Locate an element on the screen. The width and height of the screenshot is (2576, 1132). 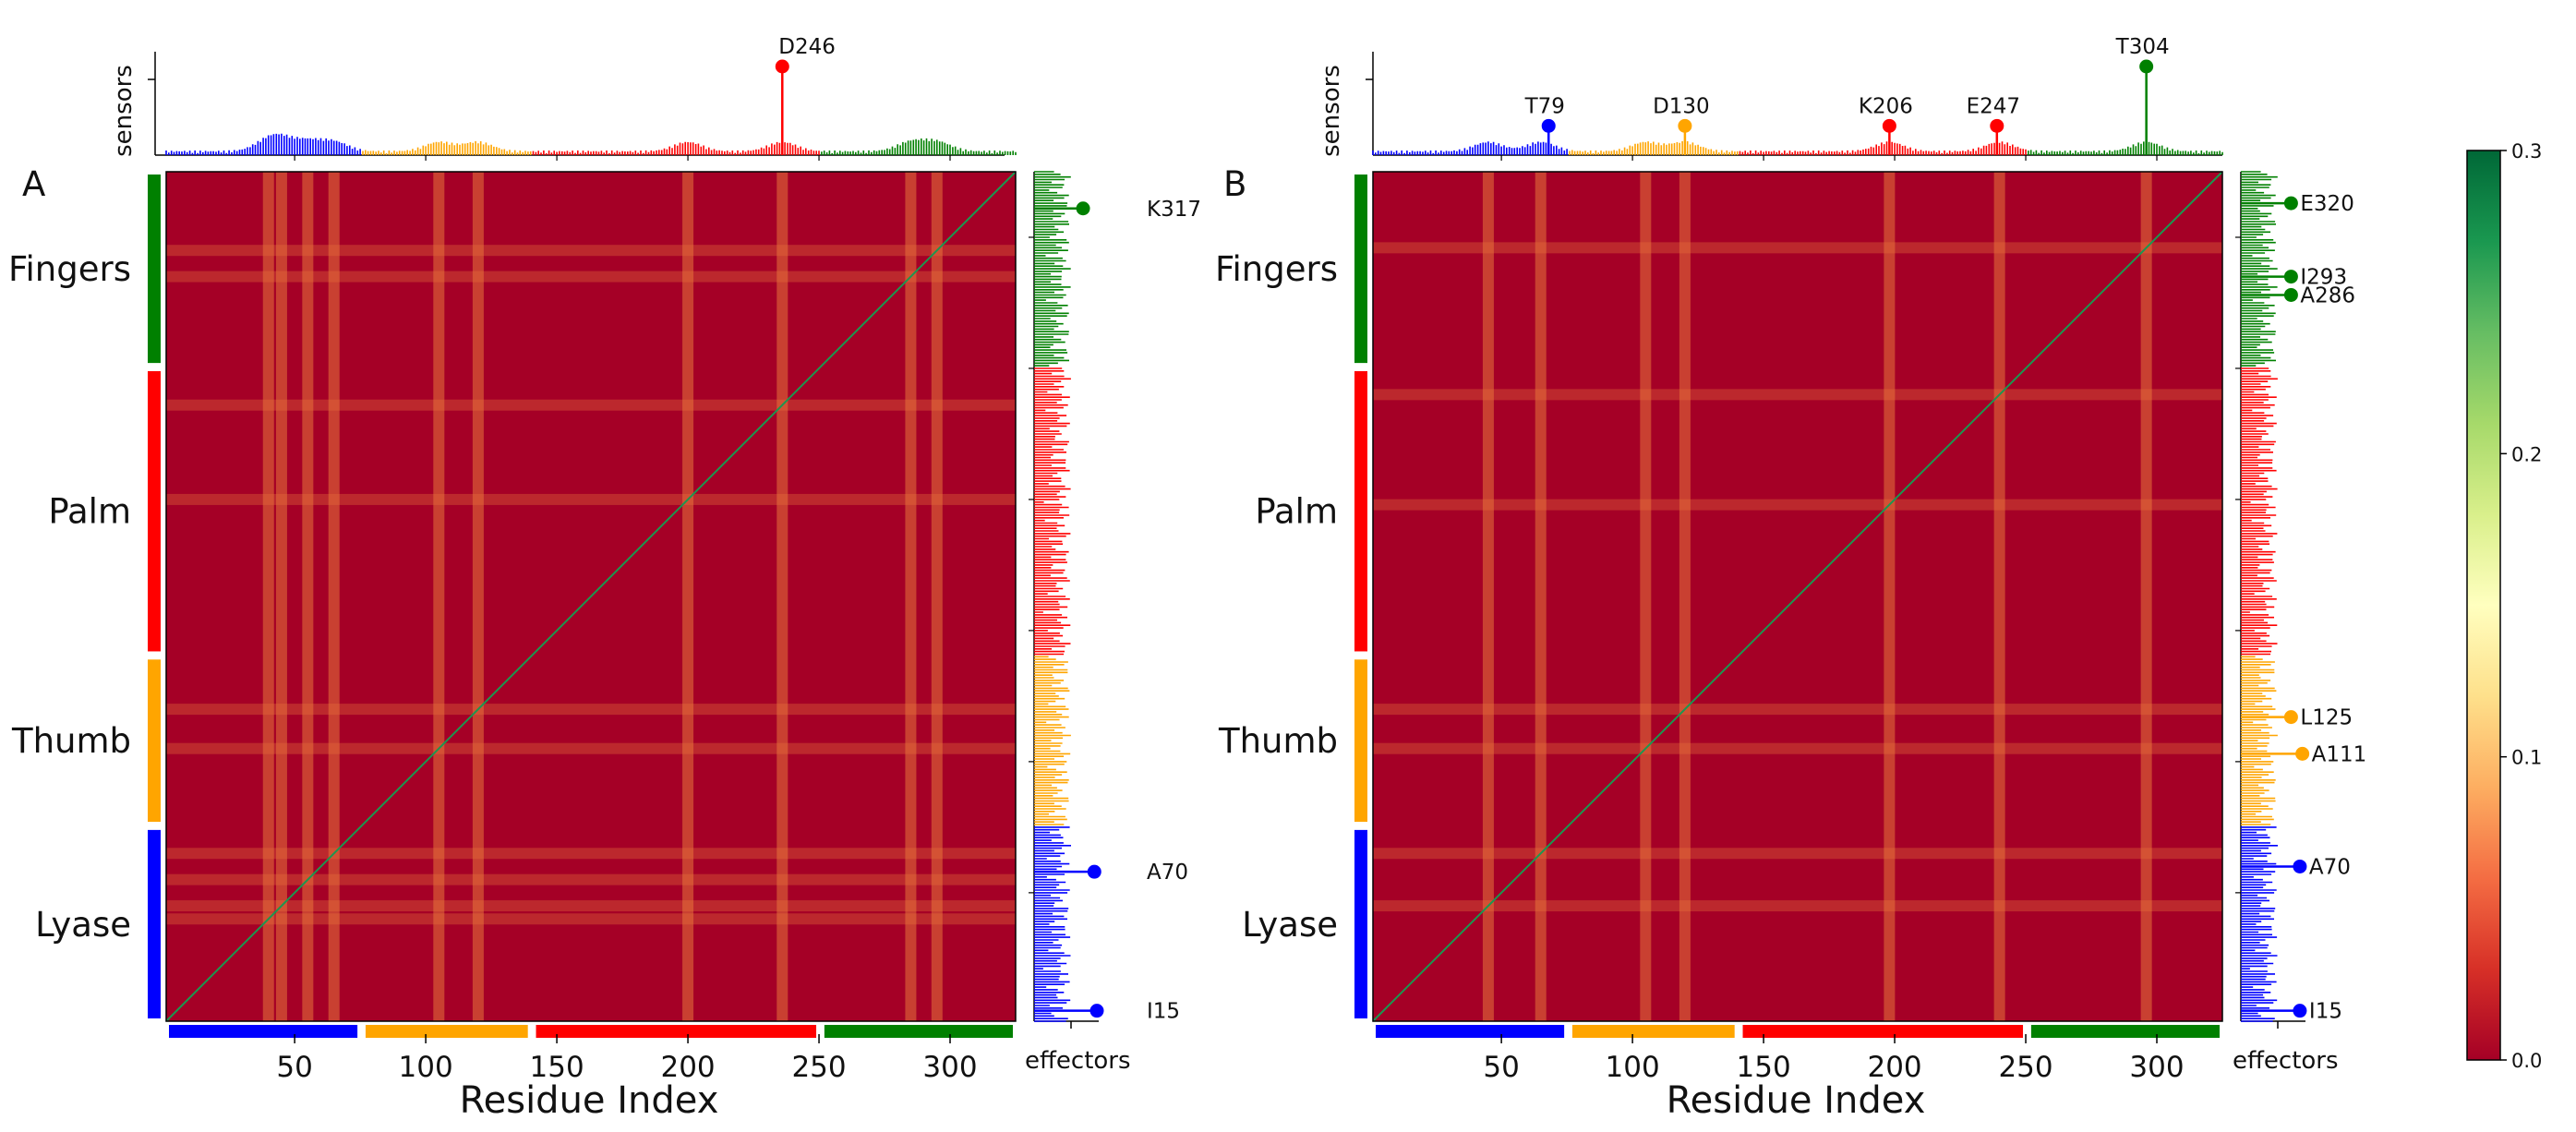
panel-a-effectors-bars-lyase is located at coordinates (1052, 924).